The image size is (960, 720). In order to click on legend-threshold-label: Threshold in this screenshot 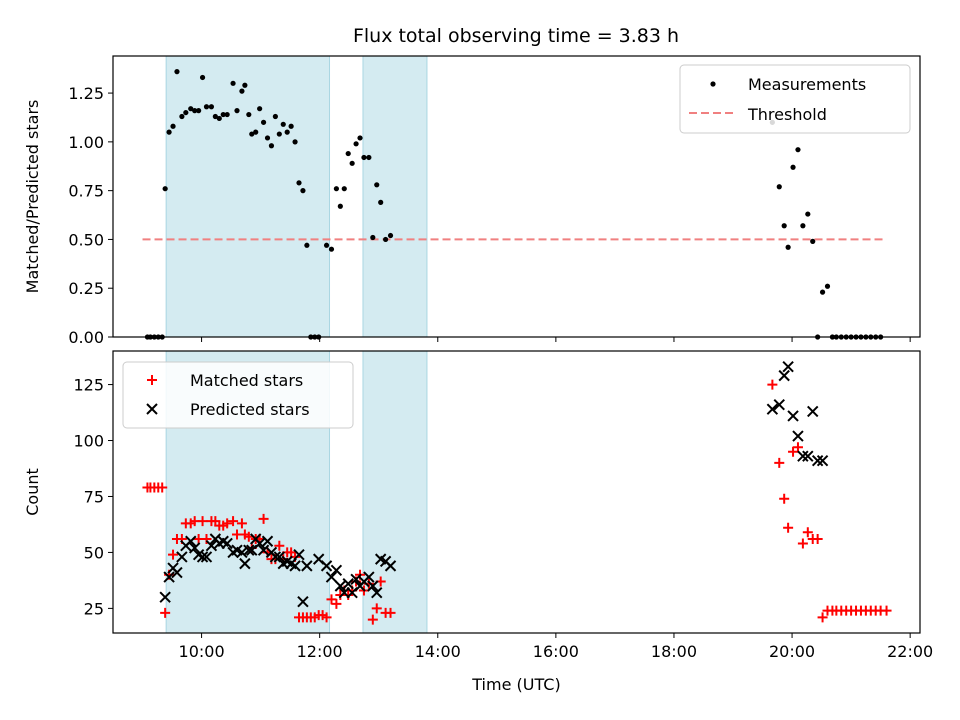, I will do `click(787, 114)`.